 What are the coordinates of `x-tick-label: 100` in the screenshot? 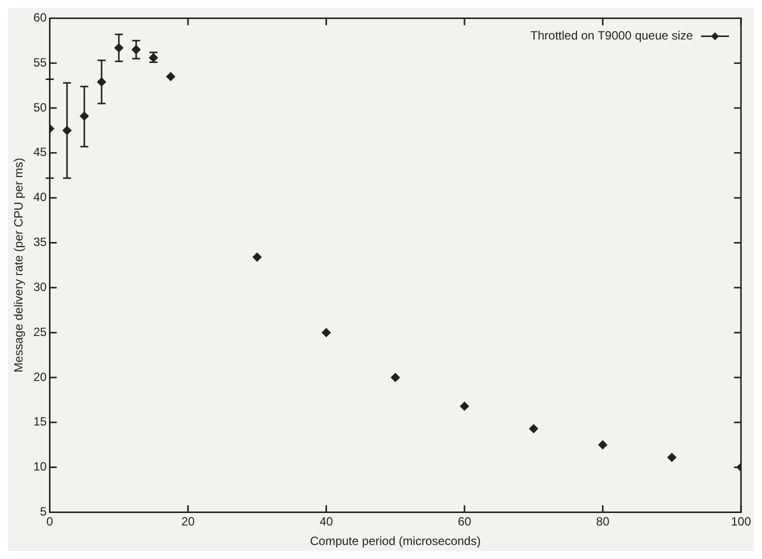 It's located at (741, 521).